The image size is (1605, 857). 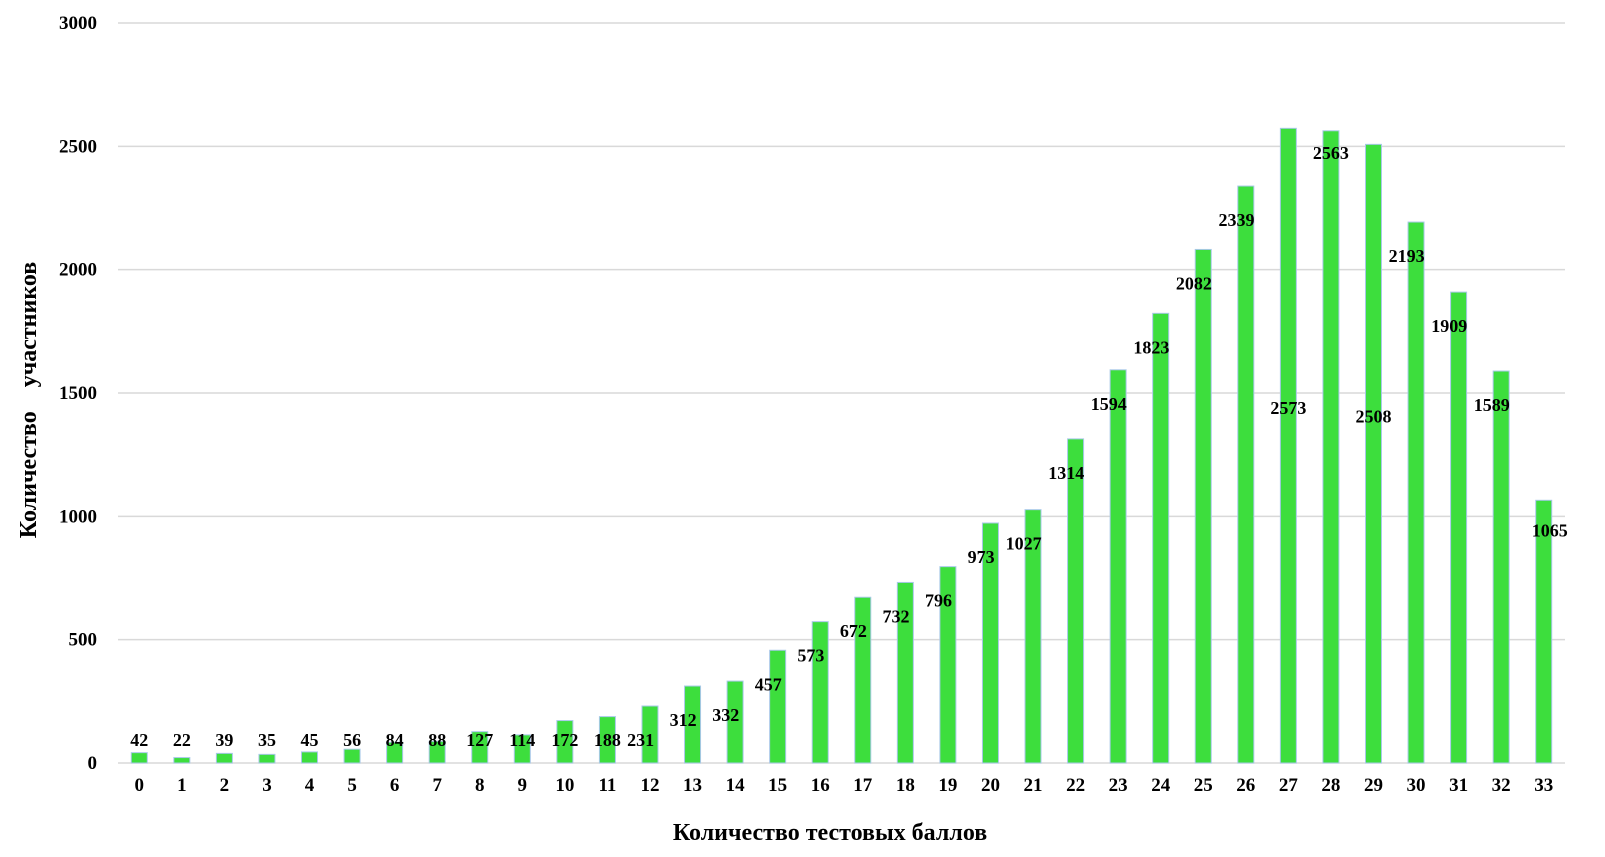 What do you see at coordinates (981, 557) in the screenshot?
I see `data-label: 973` at bounding box center [981, 557].